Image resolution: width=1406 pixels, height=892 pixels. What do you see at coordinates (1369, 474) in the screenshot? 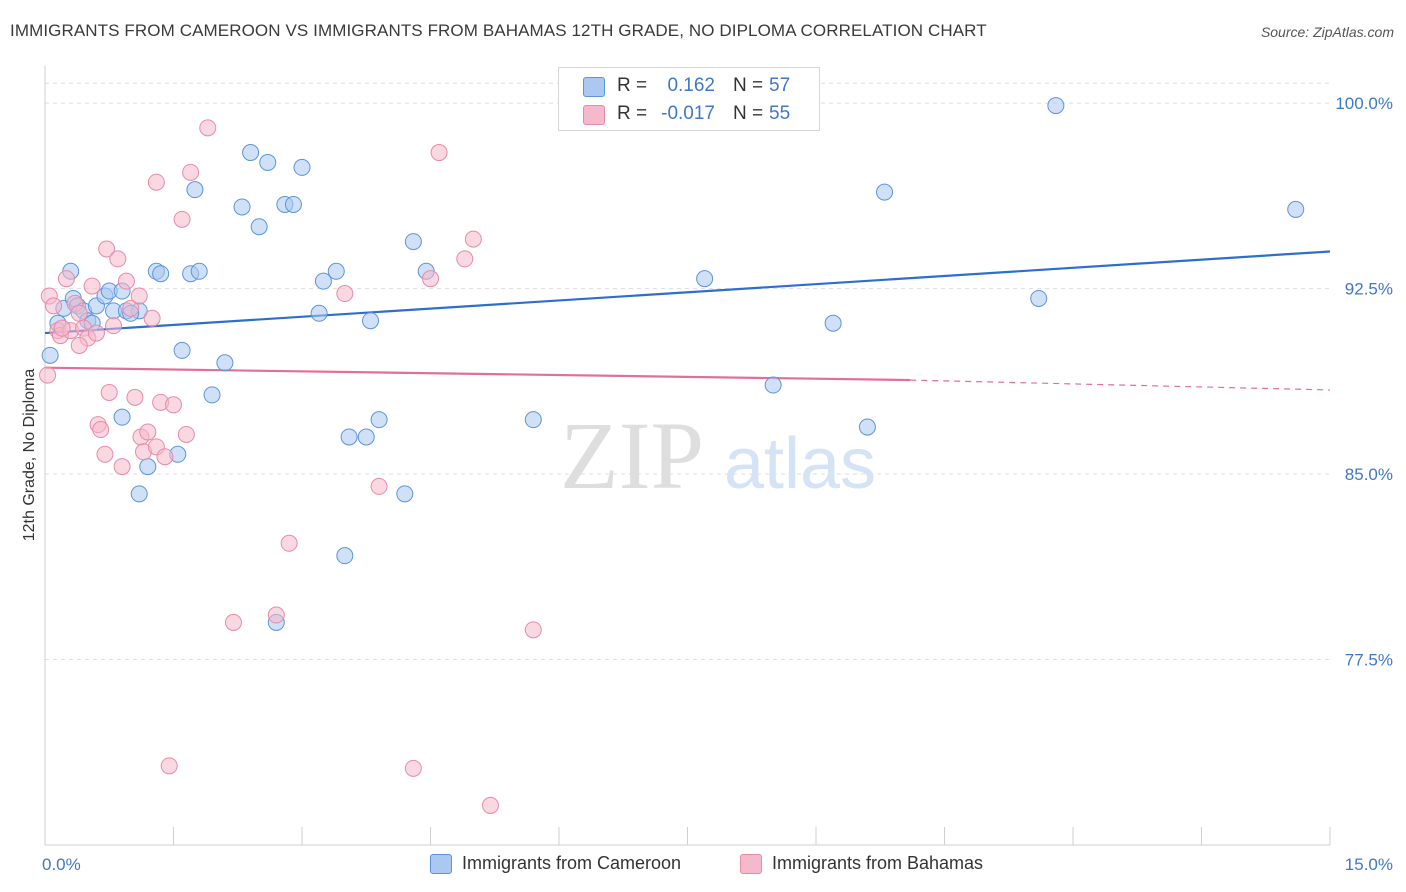
I see `y-tick-label: 85.0%` at bounding box center [1369, 474].